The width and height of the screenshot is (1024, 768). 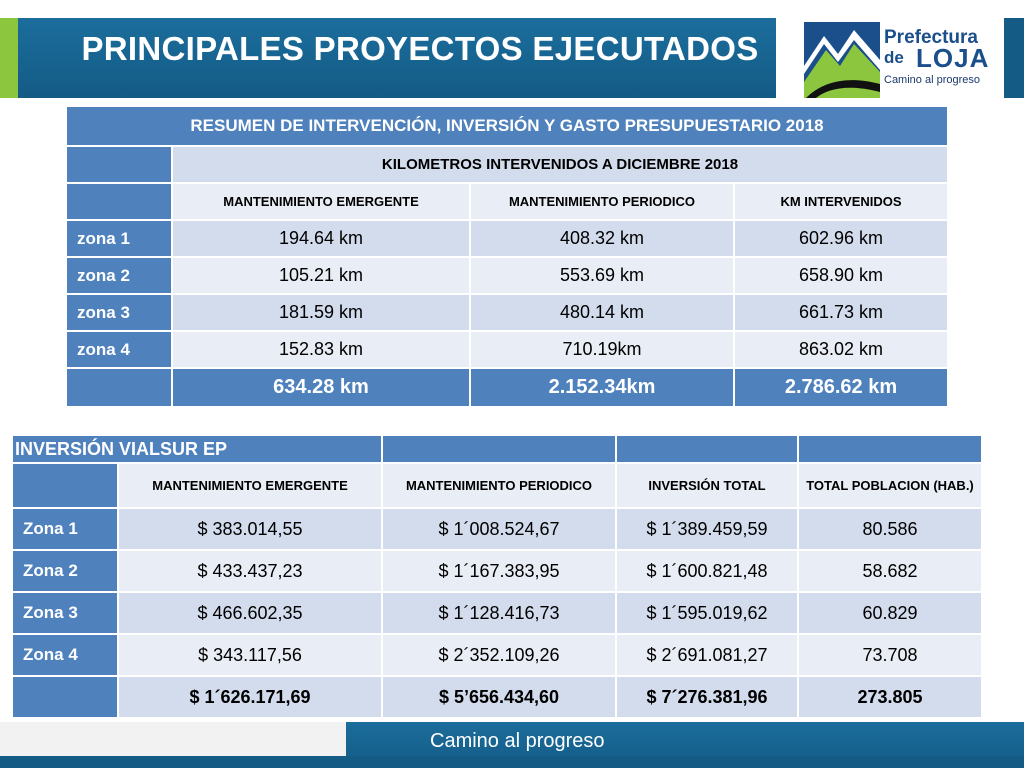 I want to click on table-cell: $ 433.437,23, so click(x=250, y=571).